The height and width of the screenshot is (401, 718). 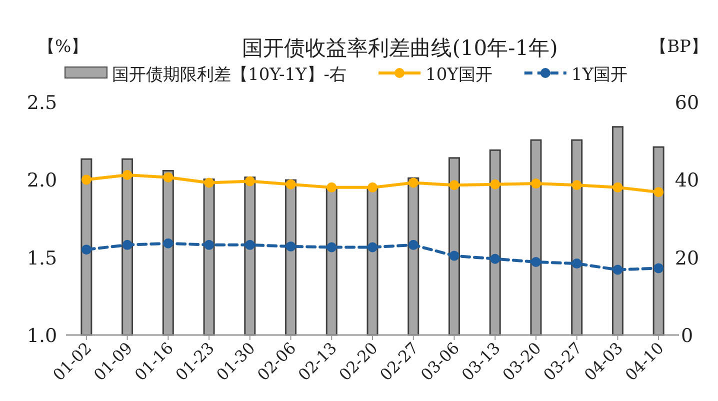 What do you see at coordinates (63, 47) in the screenshot?
I see `y-axis-title: 【%】` at bounding box center [63, 47].